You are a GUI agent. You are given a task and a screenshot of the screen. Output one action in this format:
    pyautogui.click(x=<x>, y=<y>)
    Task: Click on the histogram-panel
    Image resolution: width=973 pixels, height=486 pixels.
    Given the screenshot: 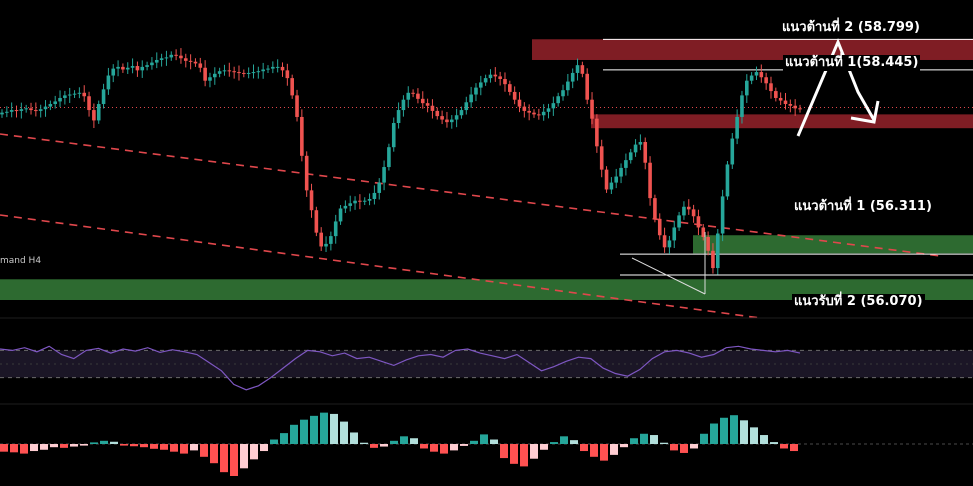 What is the action you would take?
    pyautogui.click(x=486, y=444)
    